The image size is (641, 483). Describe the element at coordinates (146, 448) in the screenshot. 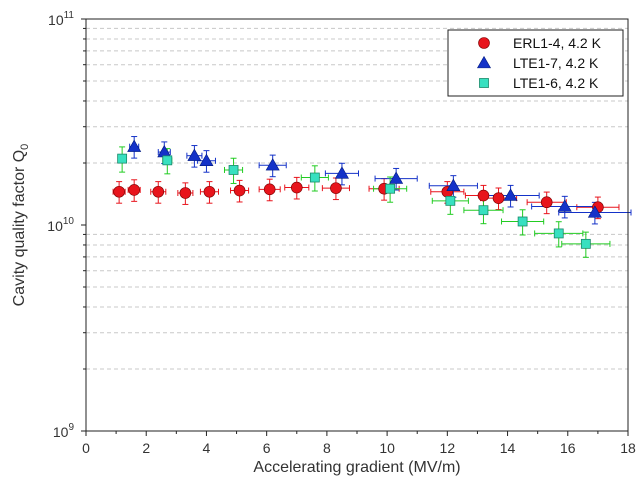

I see `x-tick-label: 2` at that location.